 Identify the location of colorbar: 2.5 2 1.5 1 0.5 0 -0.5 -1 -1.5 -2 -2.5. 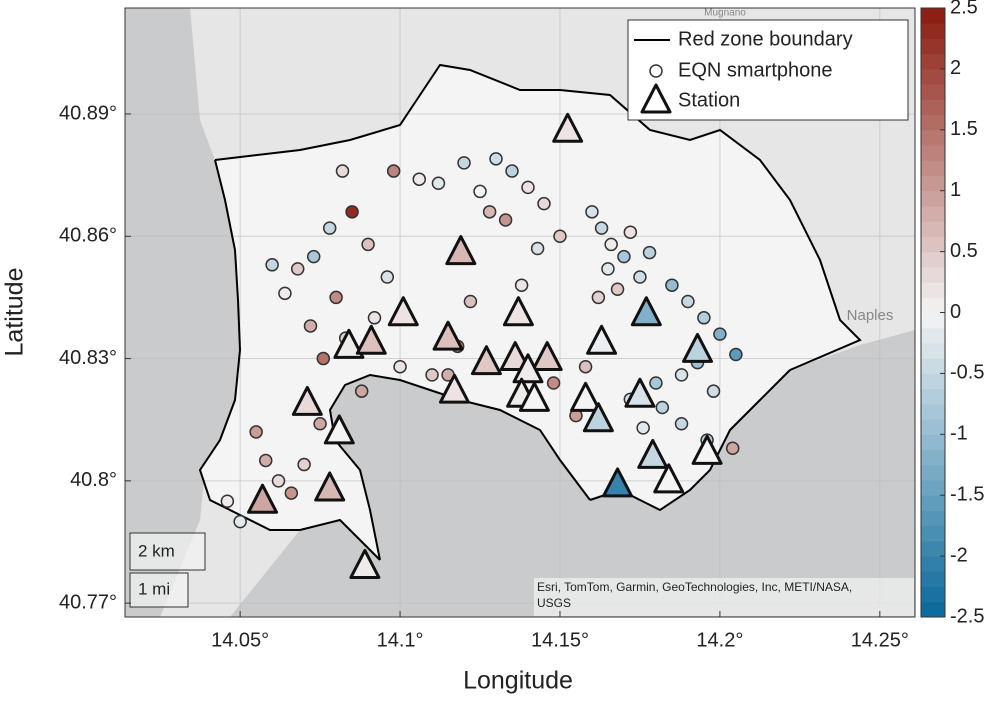
(952, 313).